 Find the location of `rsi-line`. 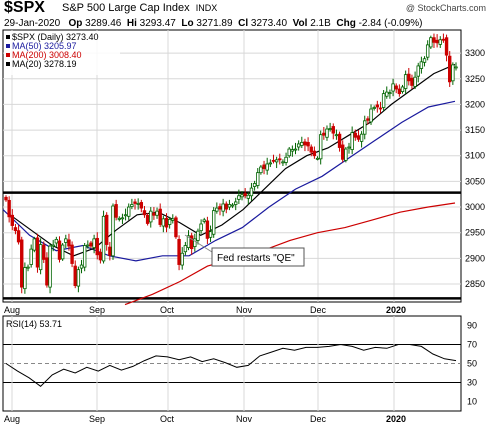

rsi-line is located at coordinates (231, 365).